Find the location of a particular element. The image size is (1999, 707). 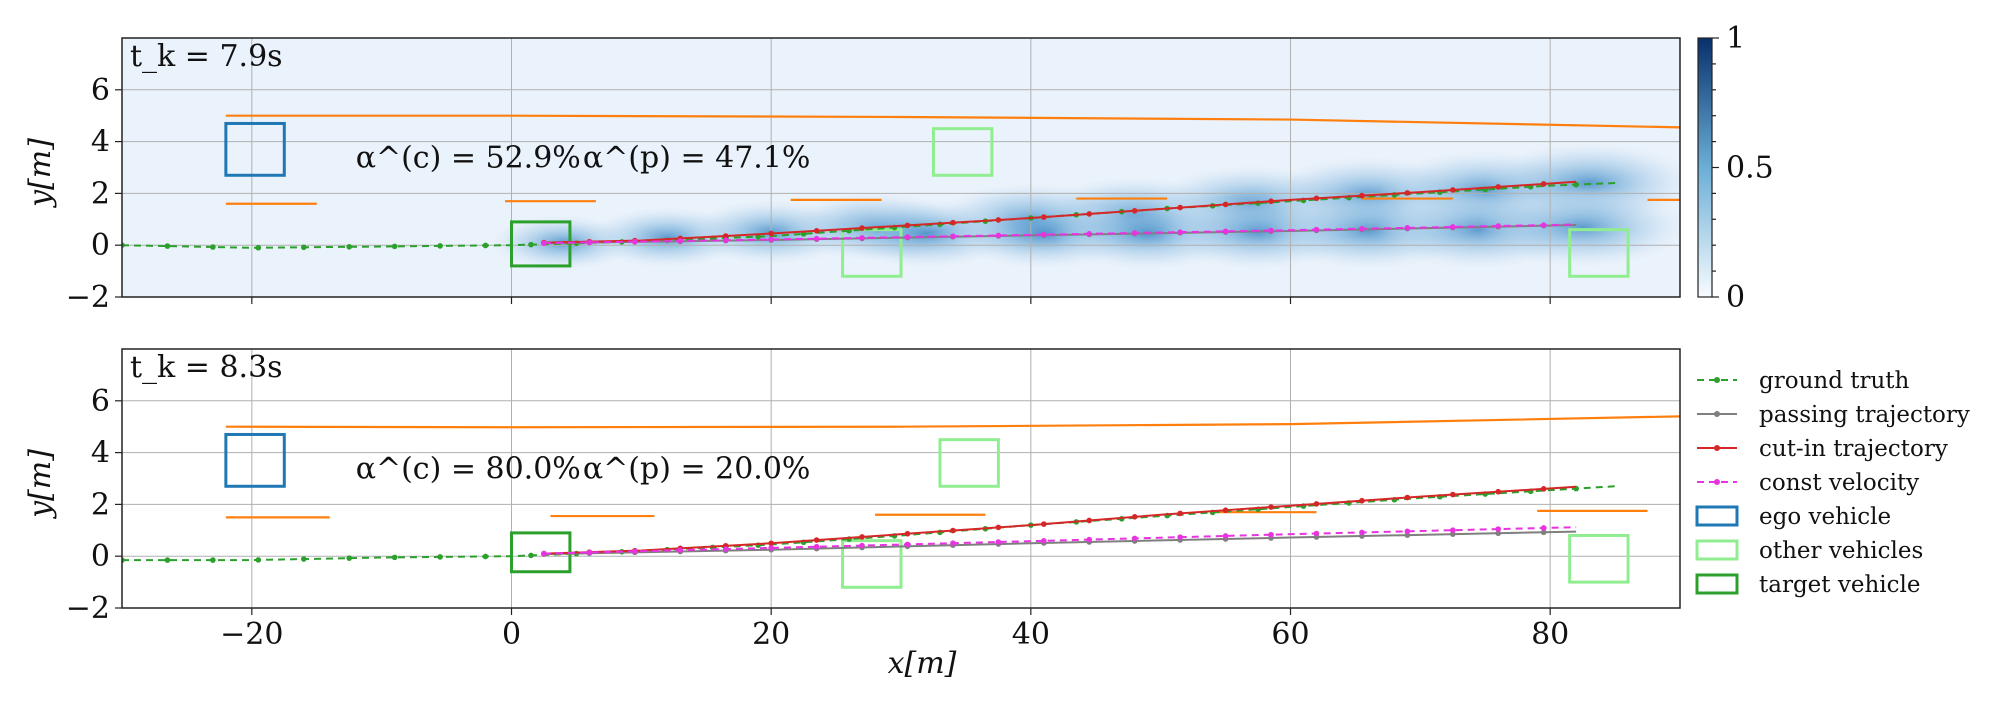

x-axis-label: x[m] is located at coordinates (922, 663).